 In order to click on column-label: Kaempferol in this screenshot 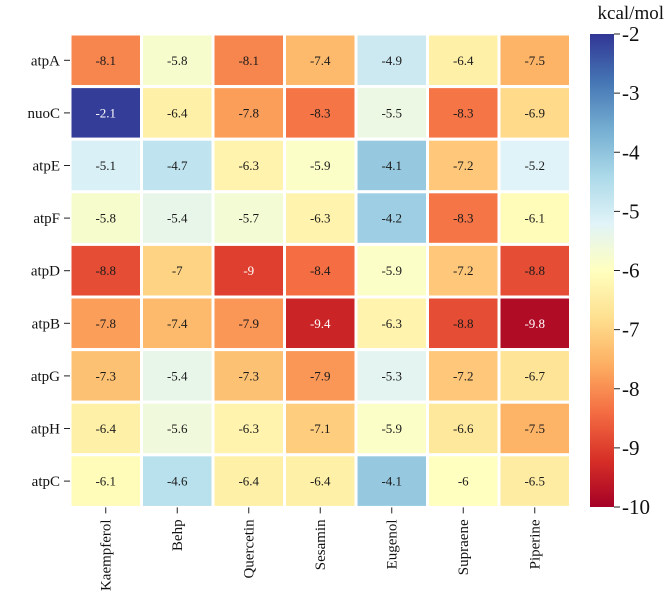, I will do `click(107, 555)`.